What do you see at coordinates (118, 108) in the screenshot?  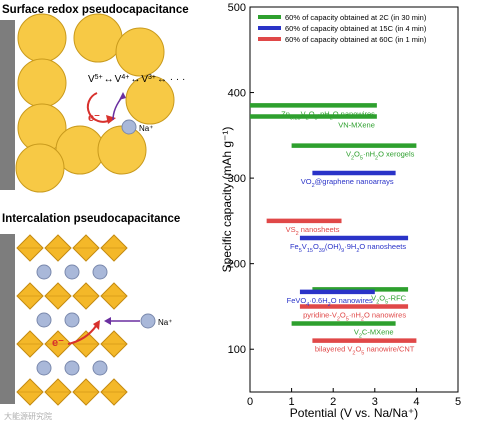 I see `ion-adsorption-arrow` at bounding box center [118, 108].